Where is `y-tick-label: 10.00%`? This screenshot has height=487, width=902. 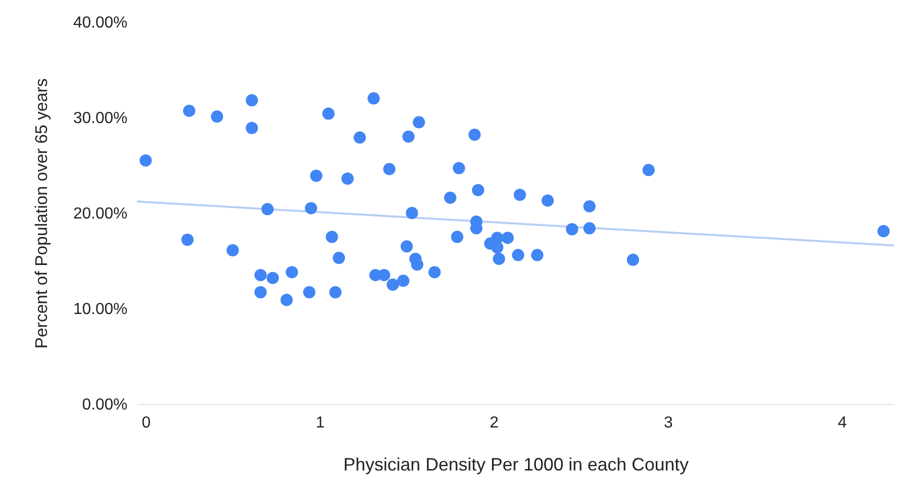 y-tick-label: 10.00% is located at coordinates (100, 309).